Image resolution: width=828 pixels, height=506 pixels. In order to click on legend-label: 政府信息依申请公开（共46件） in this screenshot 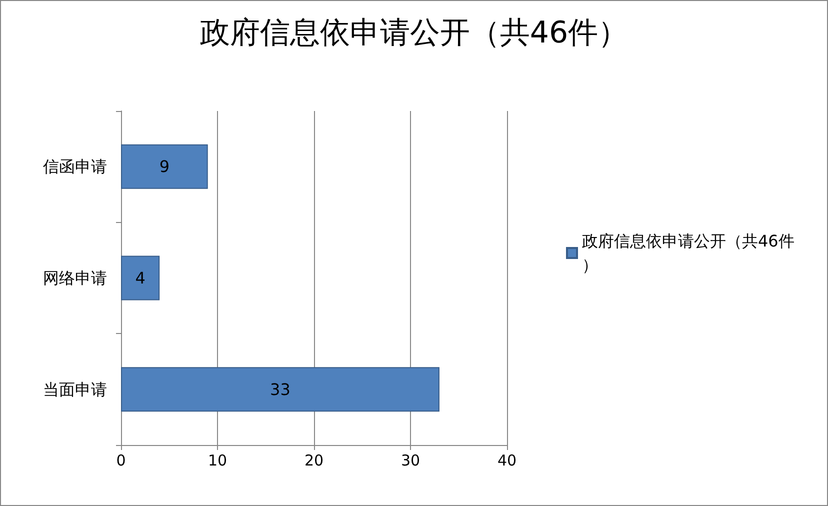, I will do `click(688, 253)`.